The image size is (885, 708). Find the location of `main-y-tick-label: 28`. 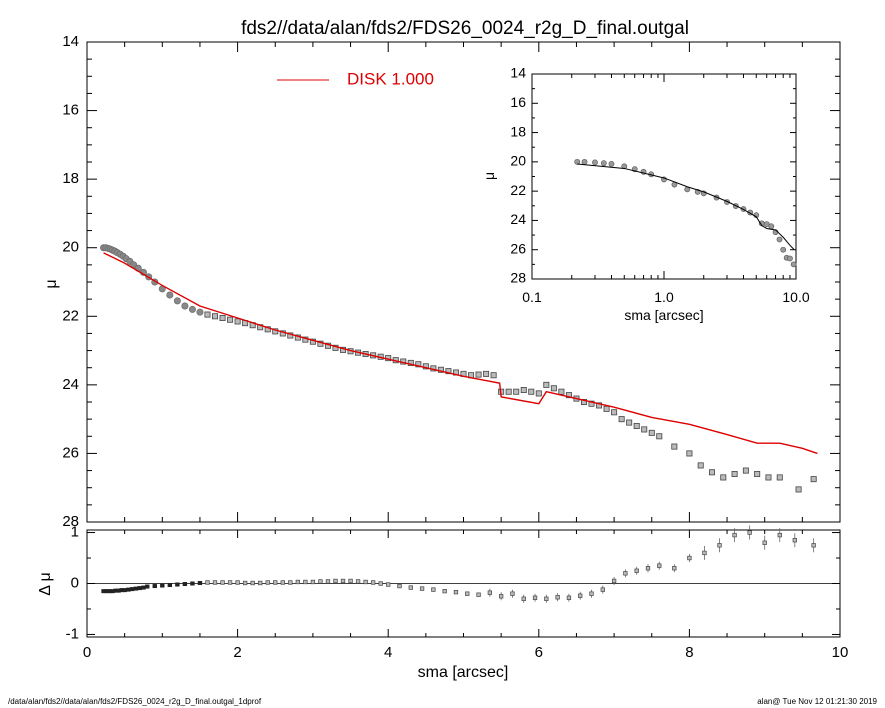

main-y-tick-label: 28 is located at coordinates (70, 521).